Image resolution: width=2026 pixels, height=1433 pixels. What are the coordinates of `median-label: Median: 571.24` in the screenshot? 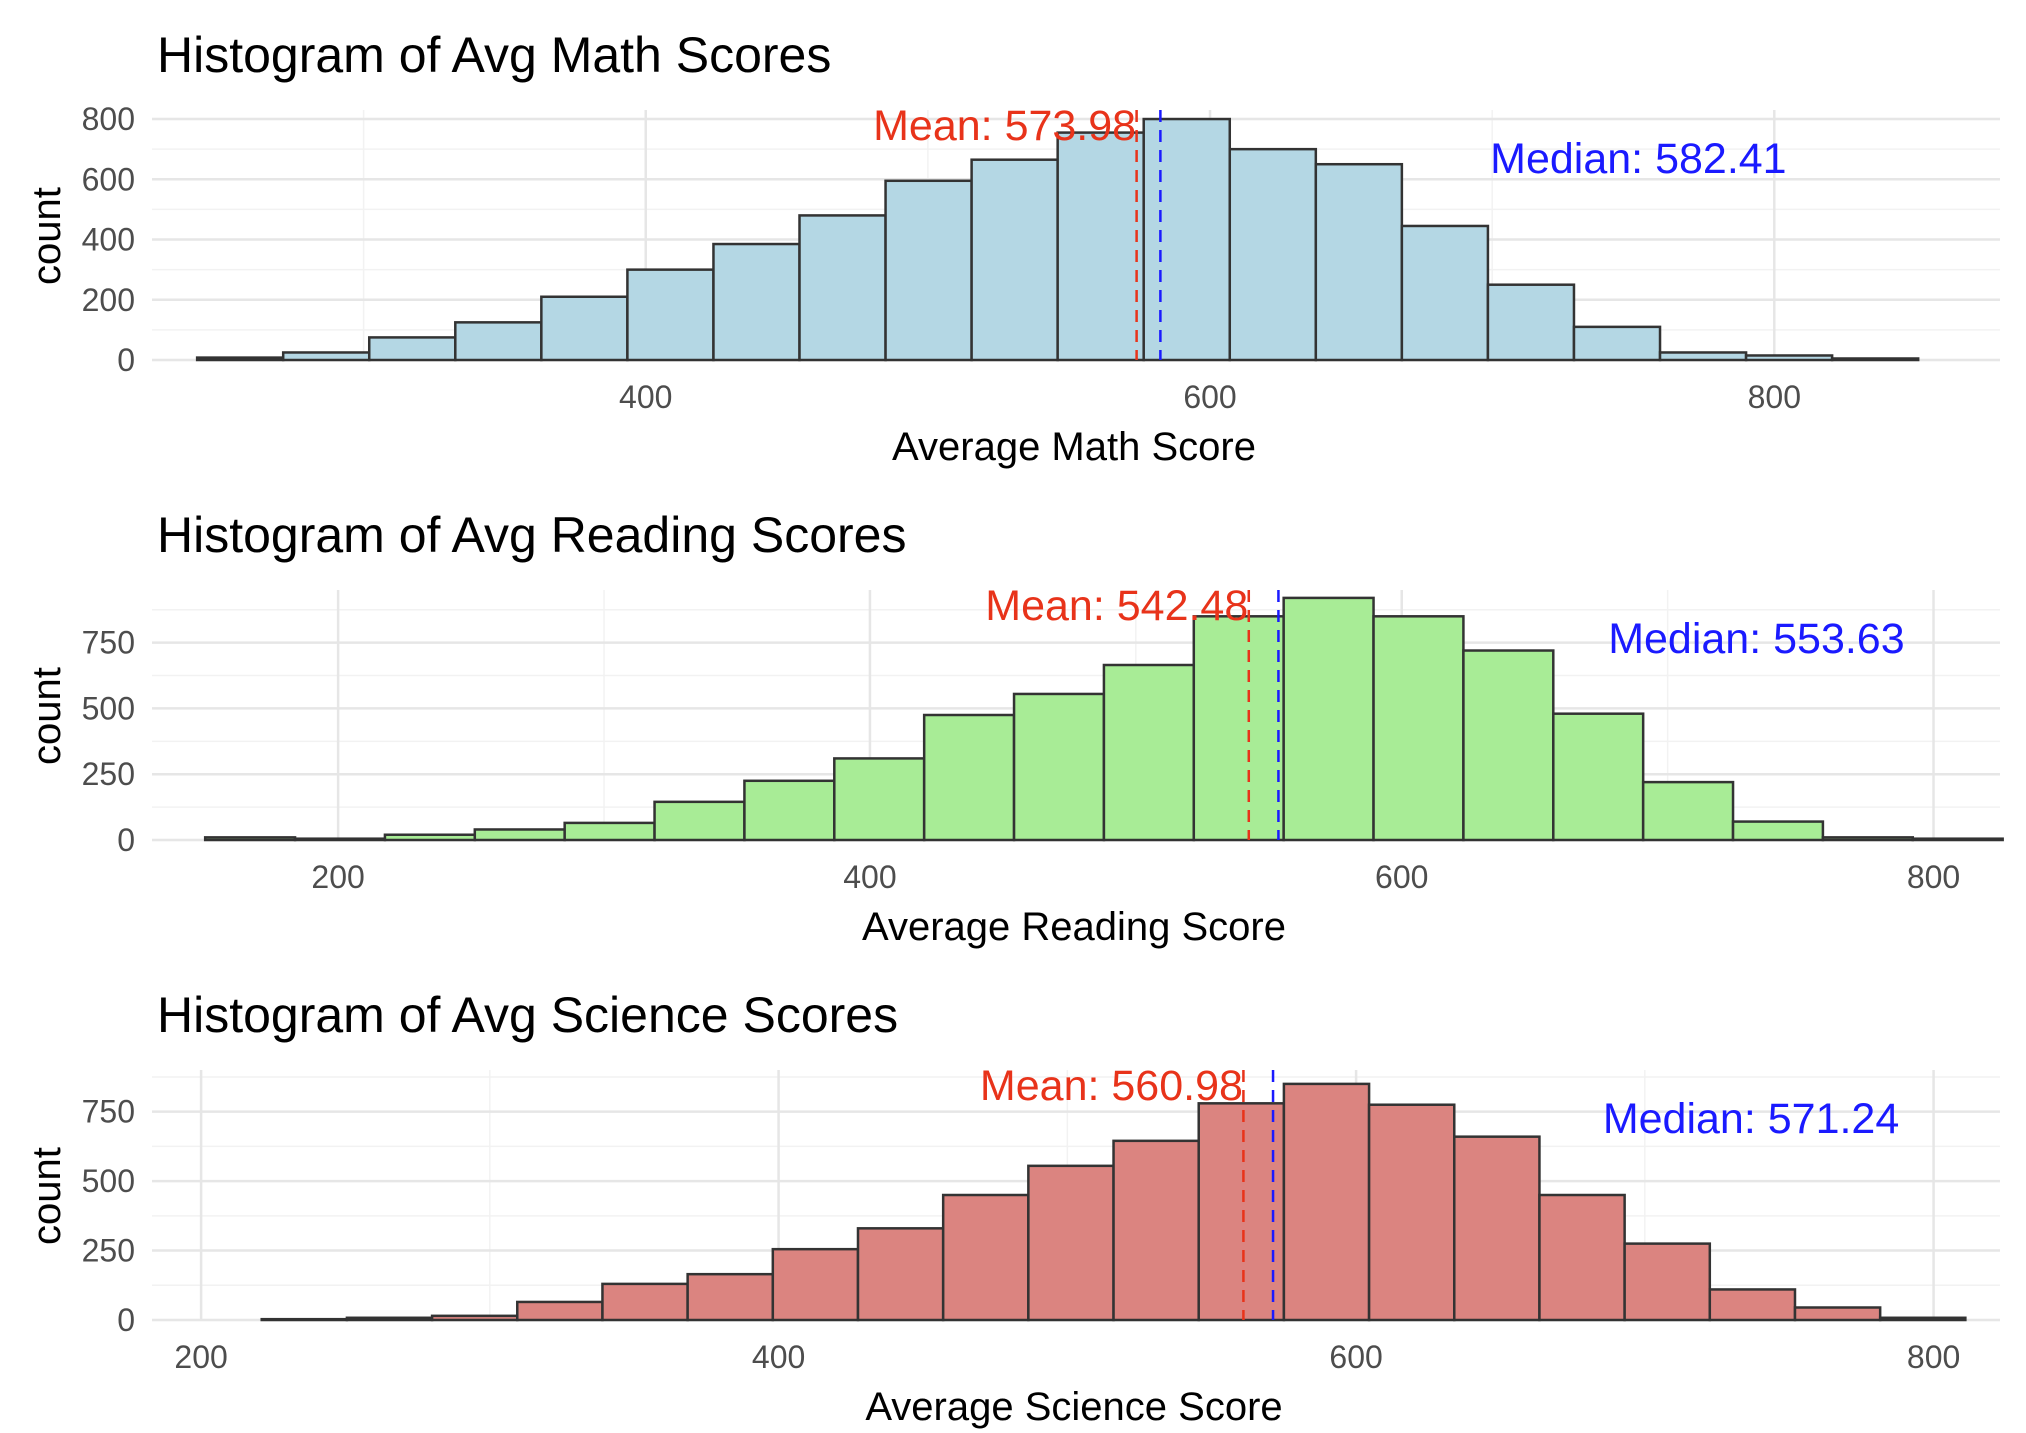 It's located at (1751, 1119).